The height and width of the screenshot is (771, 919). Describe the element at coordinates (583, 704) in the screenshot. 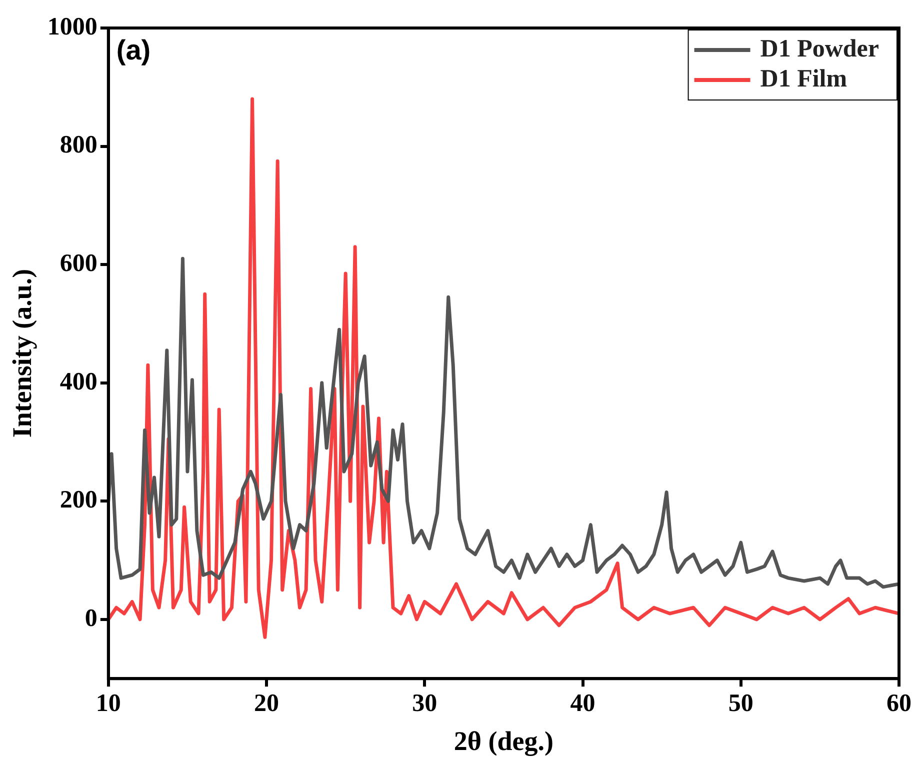

I see `x-tick-label: 40` at that location.